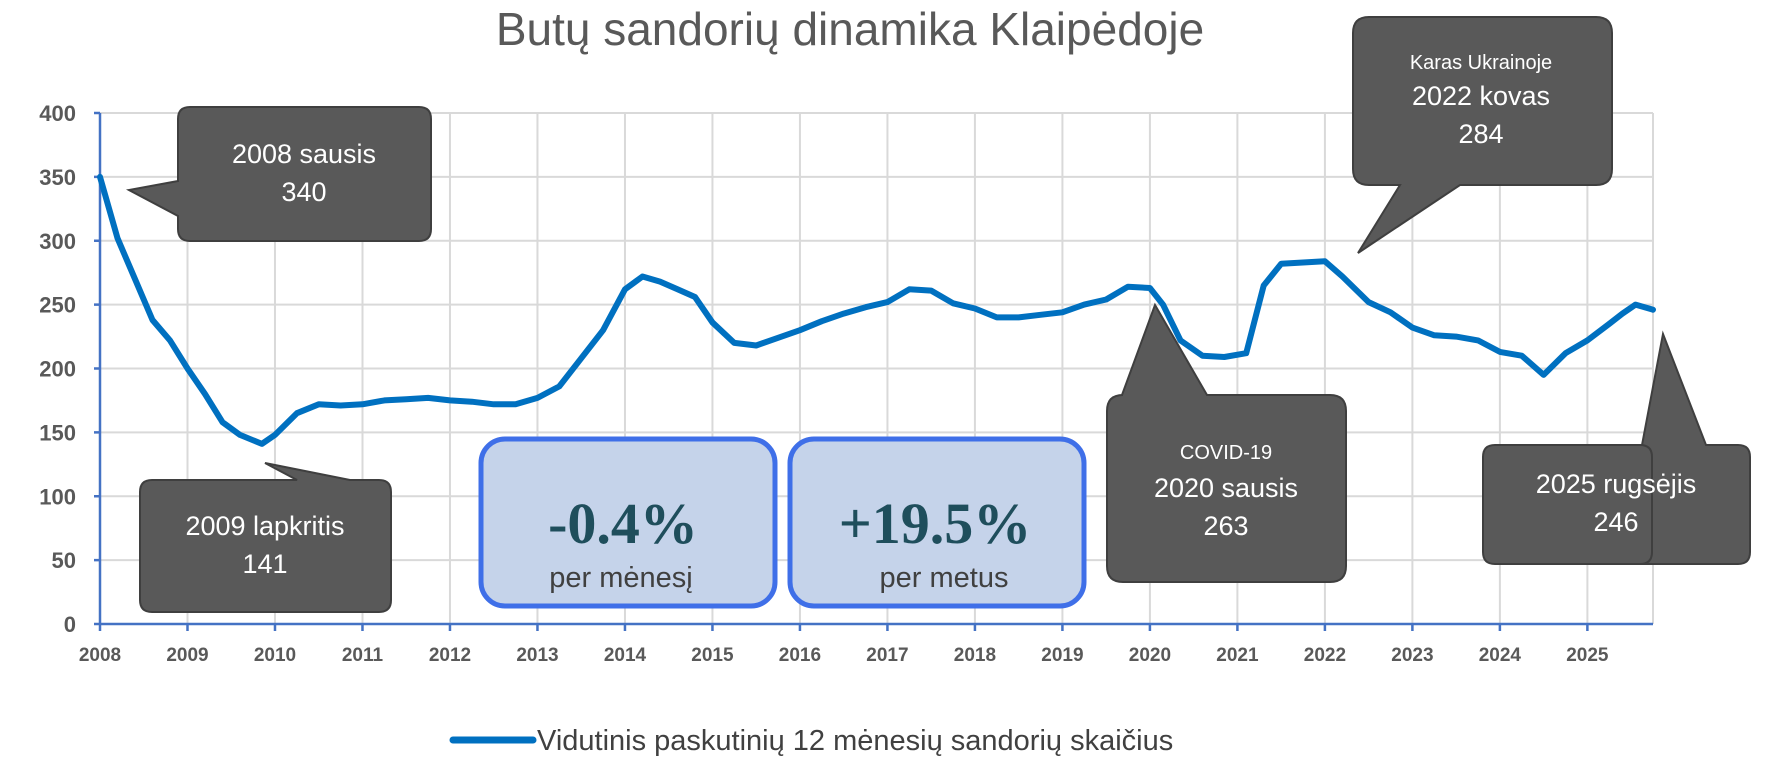  What do you see at coordinates (800, 655) in the screenshot?
I see `x-tick-label: 2016` at bounding box center [800, 655].